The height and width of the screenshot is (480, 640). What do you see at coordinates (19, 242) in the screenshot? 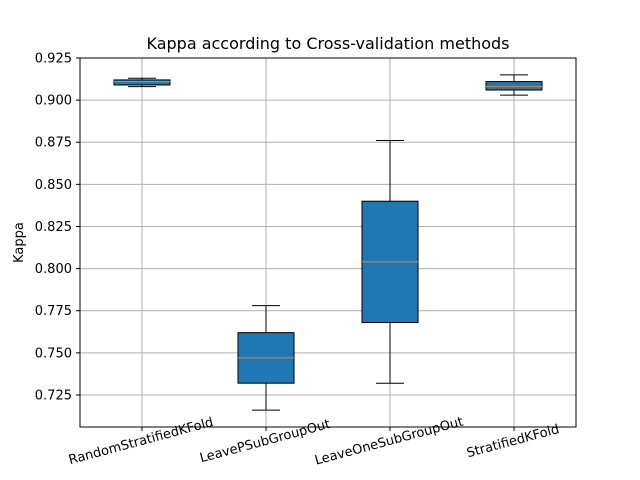
I see `y-axis-label: Kappa` at bounding box center [19, 242].